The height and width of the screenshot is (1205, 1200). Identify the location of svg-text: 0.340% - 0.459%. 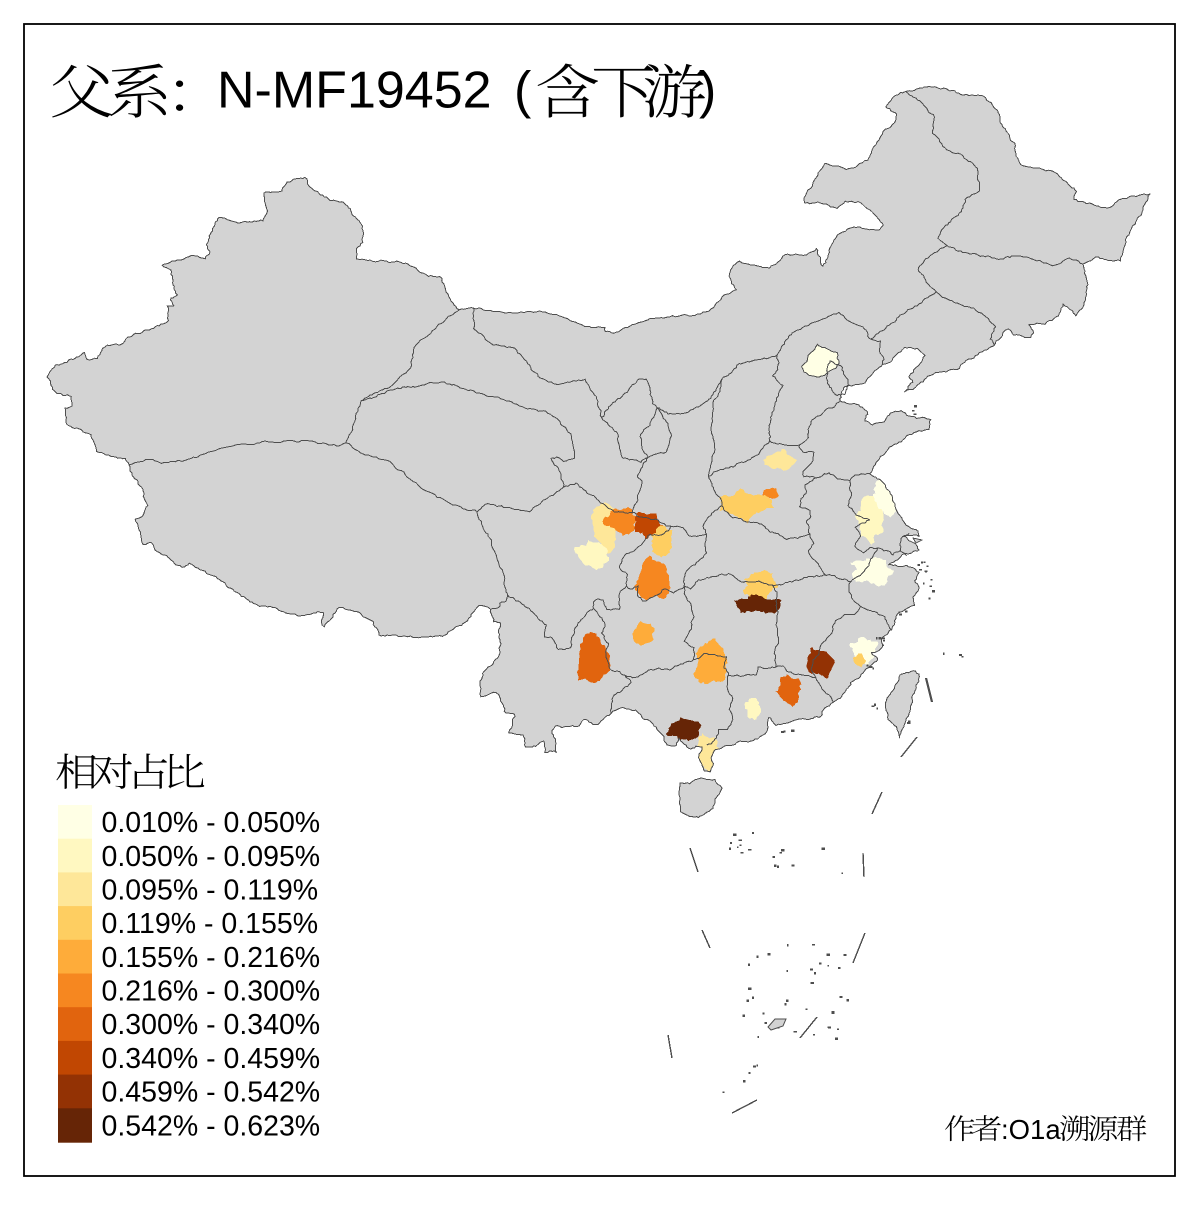
(211, 1059).